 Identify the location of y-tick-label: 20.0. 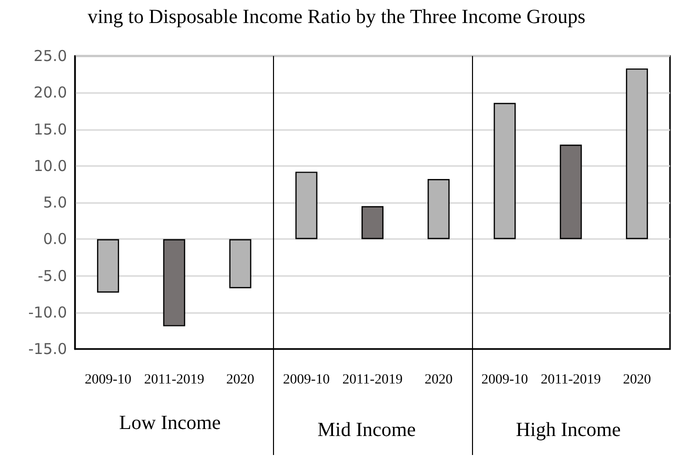
(50, 93).